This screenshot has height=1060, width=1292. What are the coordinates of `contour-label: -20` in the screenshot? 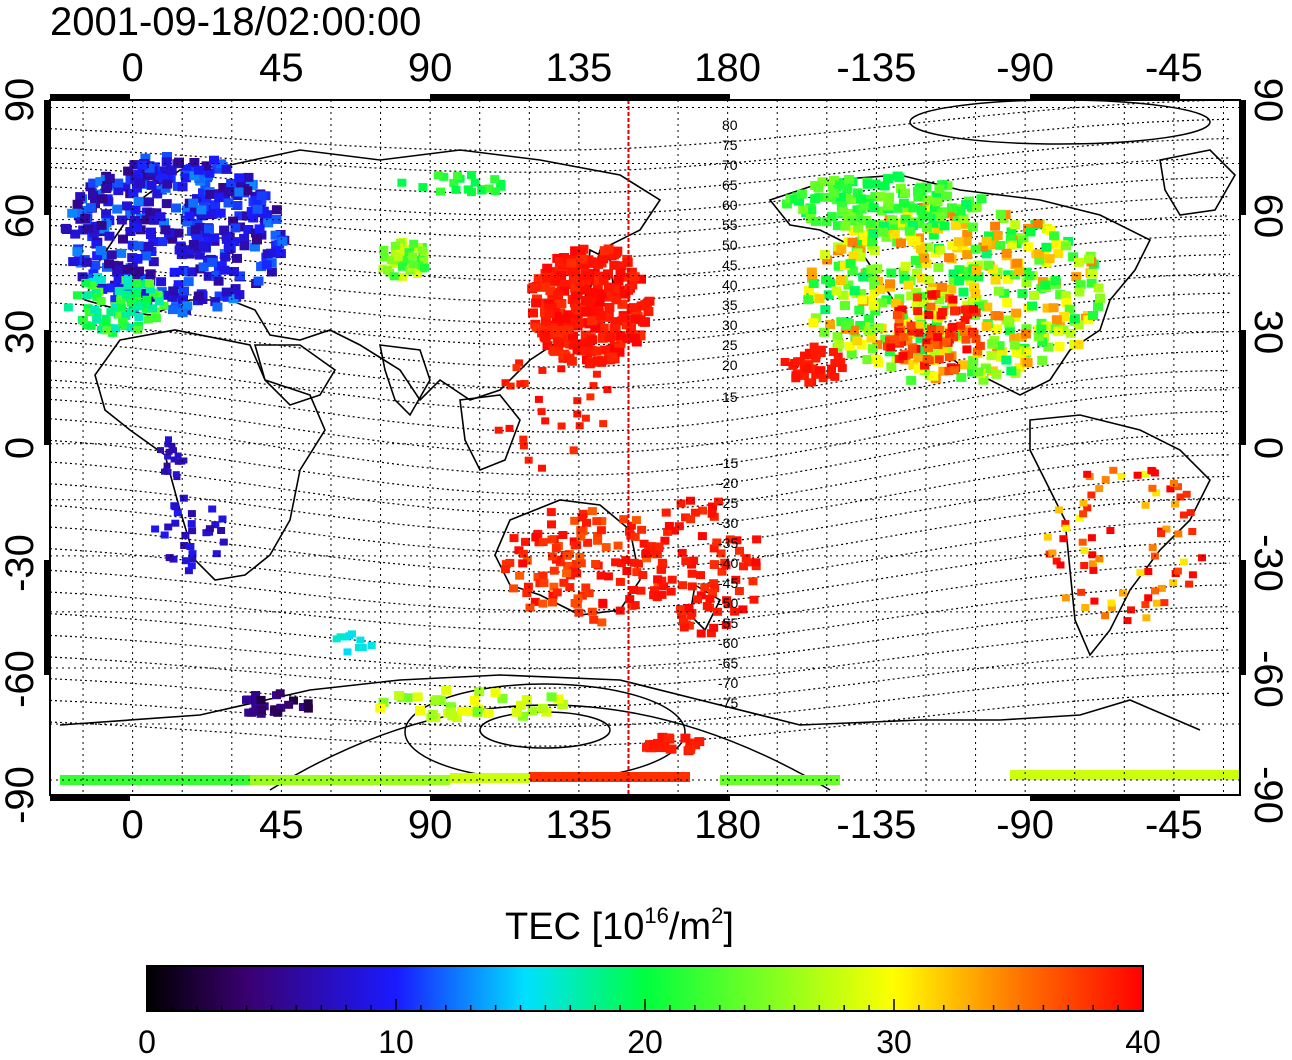 It's located at (728, 483).